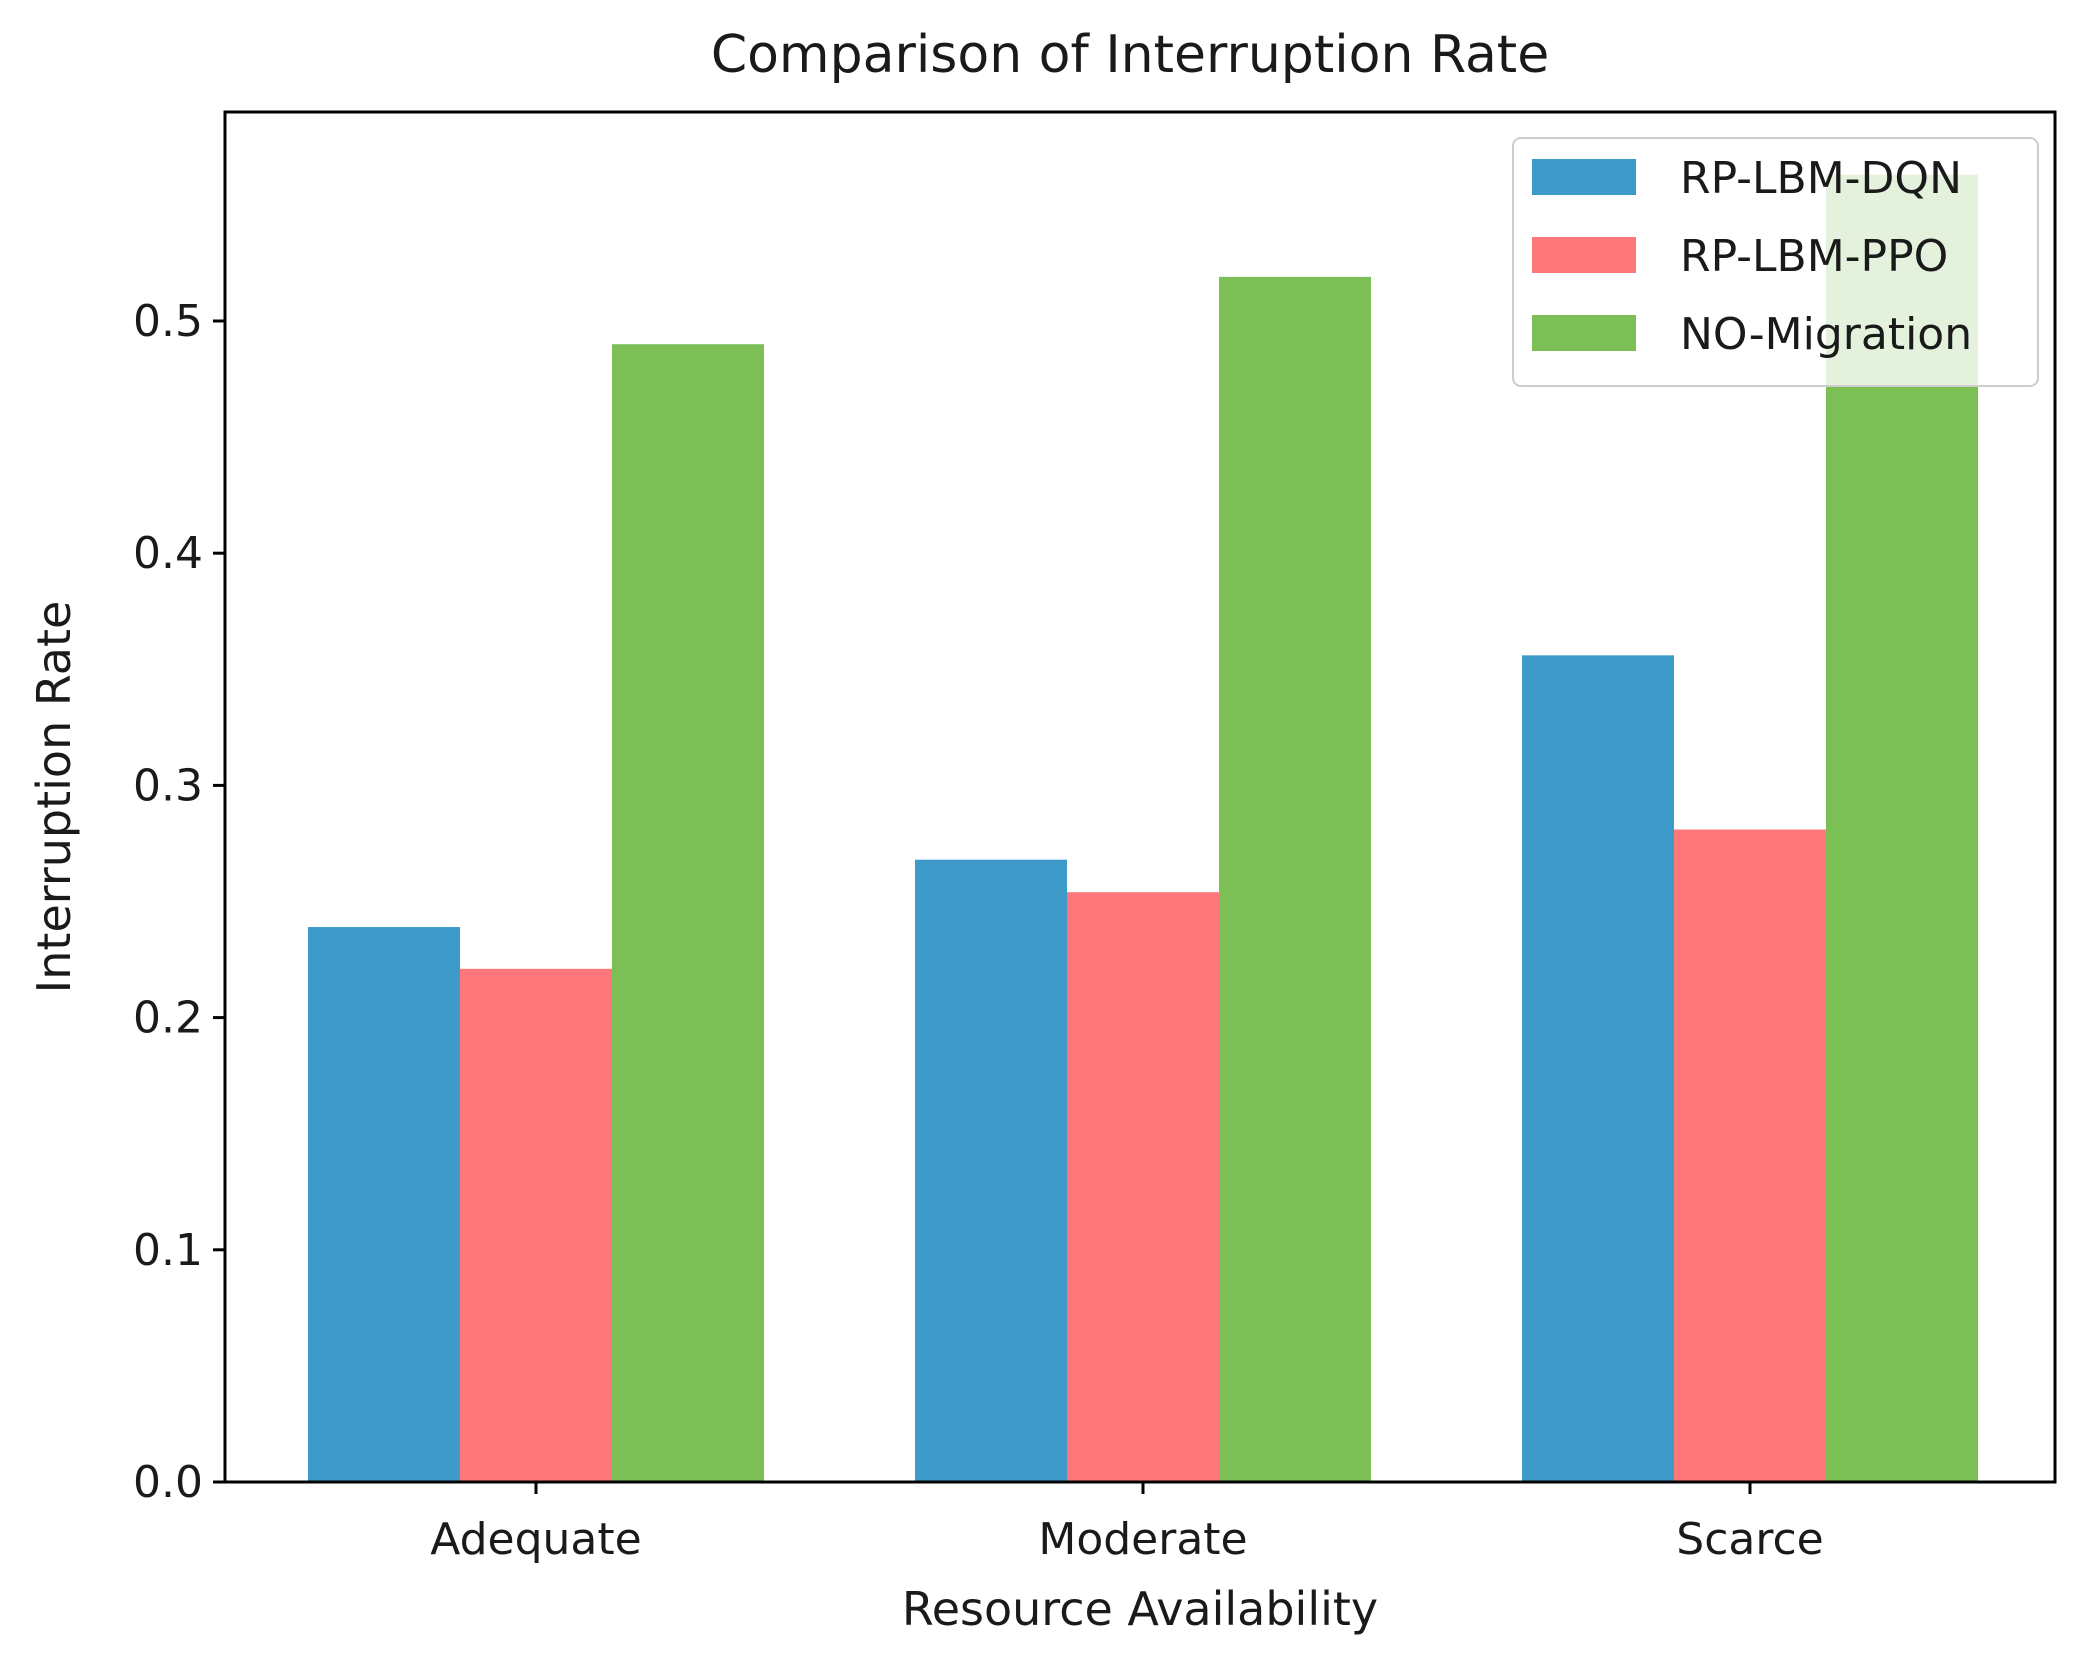 This screenshot has width=2088, height=1659. I want to click on y-tick-label: 0.5, so click(168, 321).